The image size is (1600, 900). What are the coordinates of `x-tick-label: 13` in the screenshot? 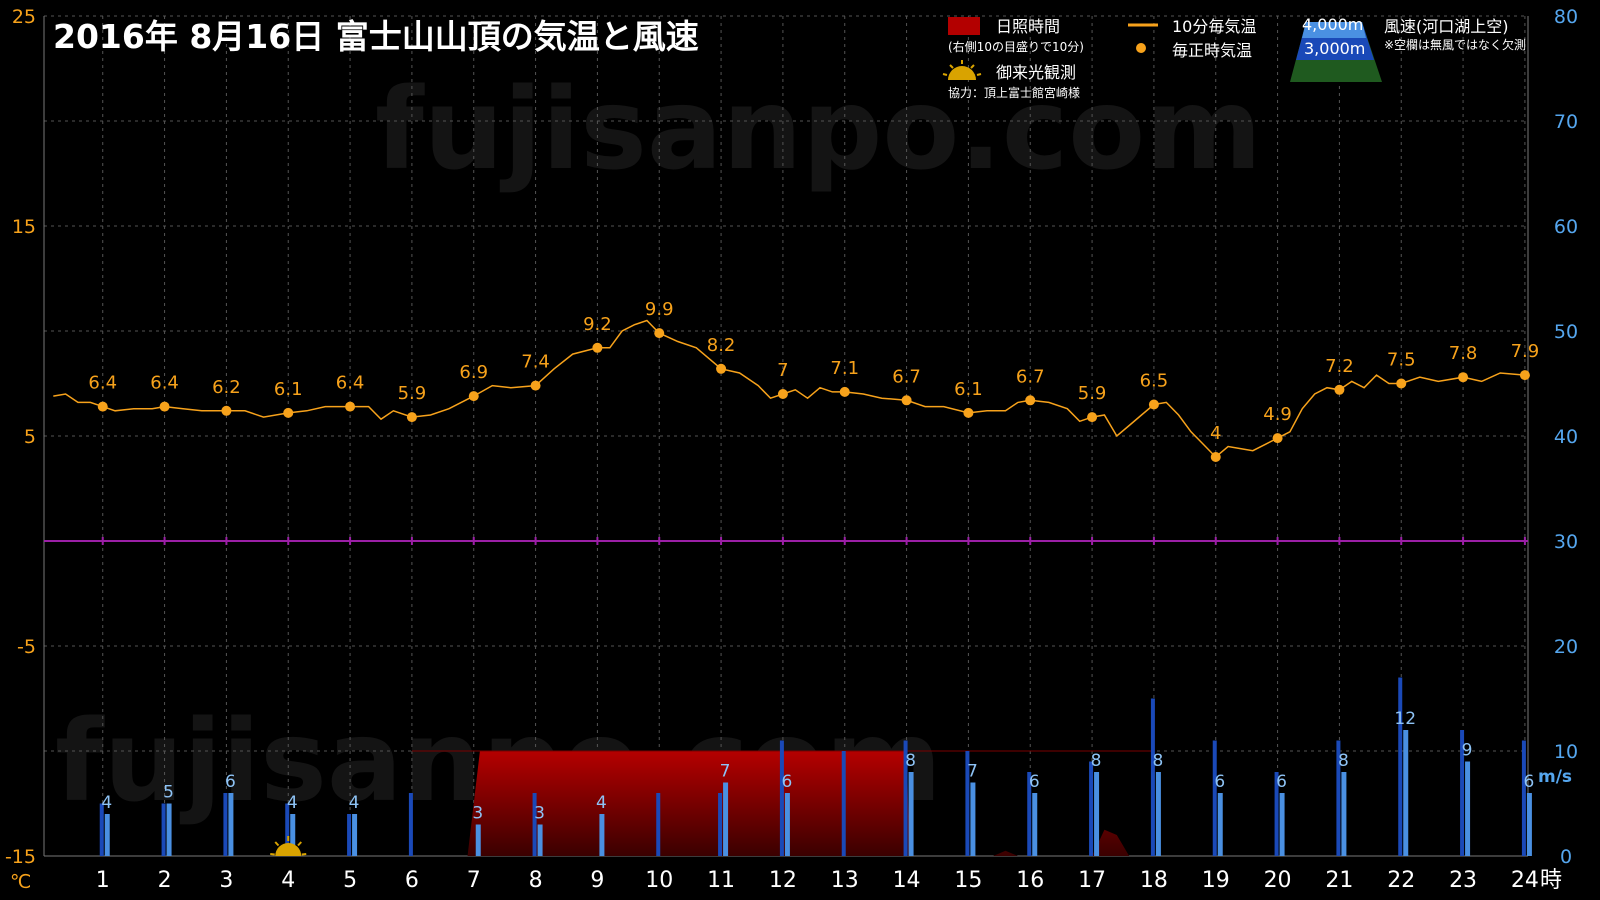 It's located at (845, 880).